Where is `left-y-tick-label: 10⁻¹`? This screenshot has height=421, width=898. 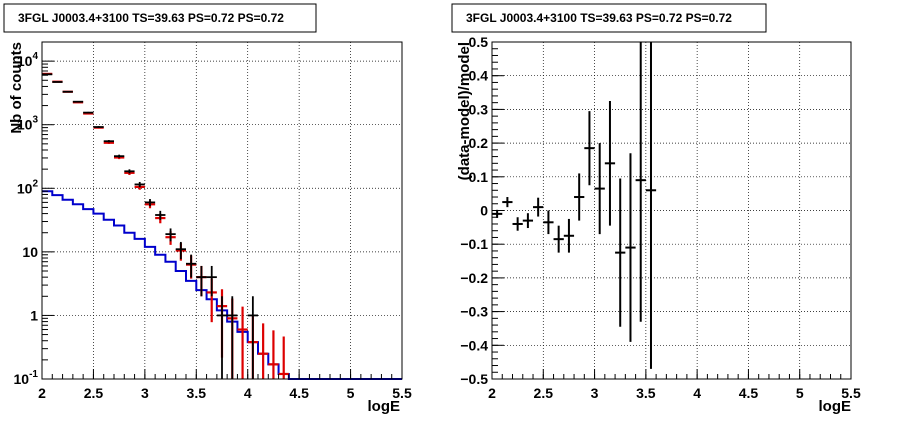
left-y-tick-label: 10⁻¹ is located at coordinates (26, 378).